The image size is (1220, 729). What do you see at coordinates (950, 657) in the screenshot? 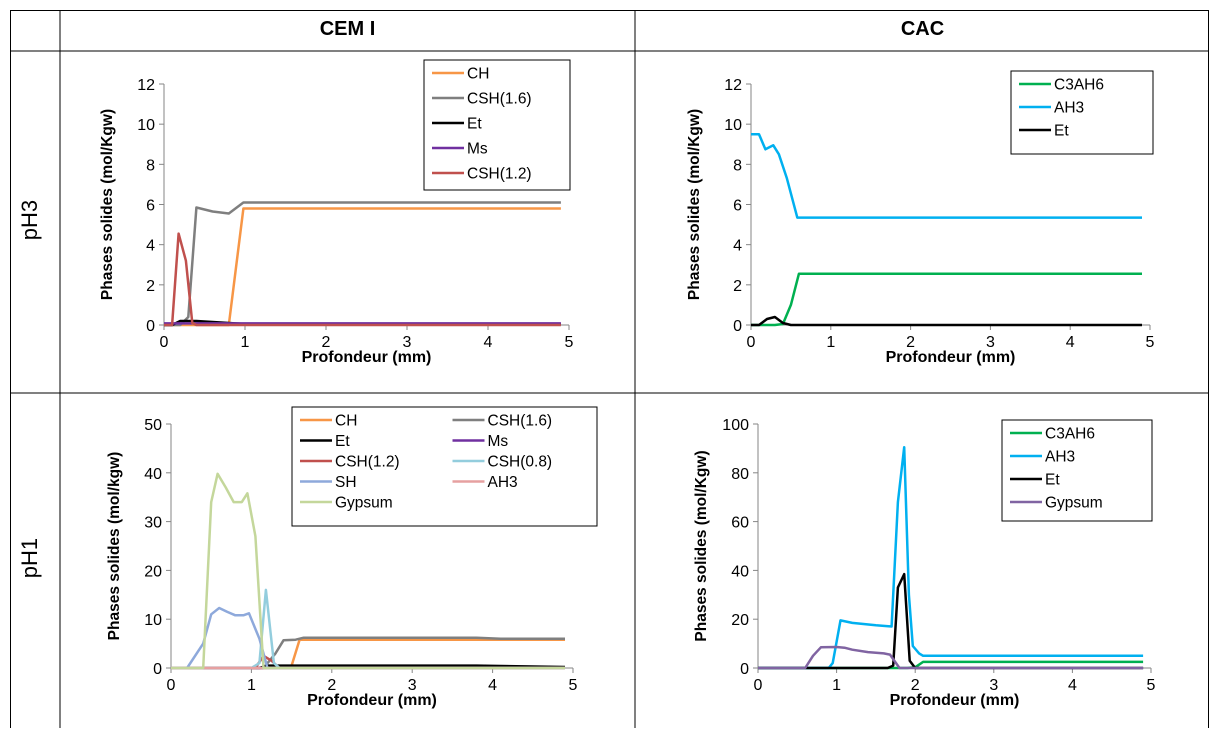
I see `series-line-gypsum` at bounding box center [950, 657].